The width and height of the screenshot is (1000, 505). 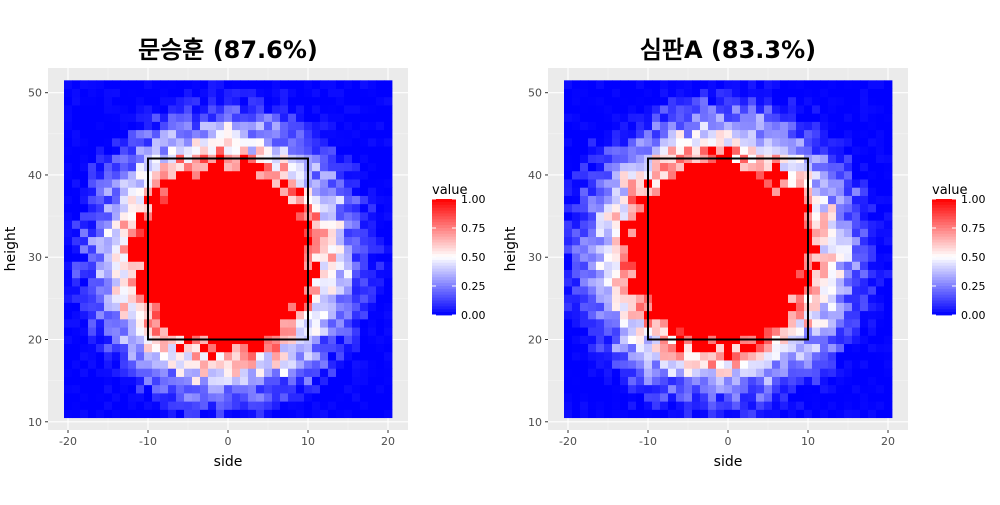 What do you see at coordinates (511, 248) in the screenshot?
I see `y-axis-title: height` at bounding box center [511, 248].